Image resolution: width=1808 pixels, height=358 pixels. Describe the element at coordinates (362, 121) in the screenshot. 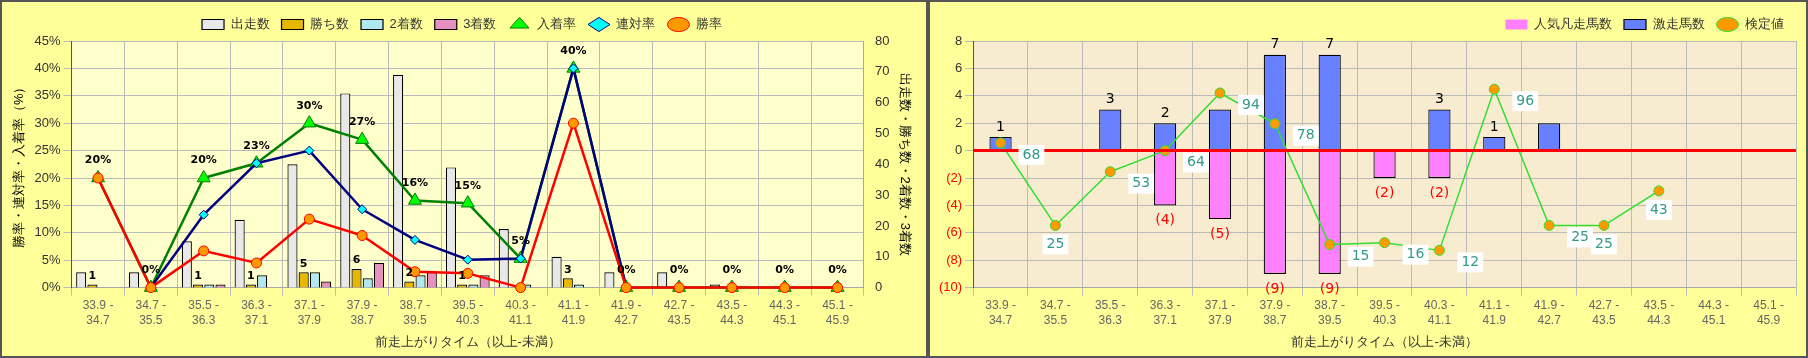

I see `data-label: 27%` at that location.